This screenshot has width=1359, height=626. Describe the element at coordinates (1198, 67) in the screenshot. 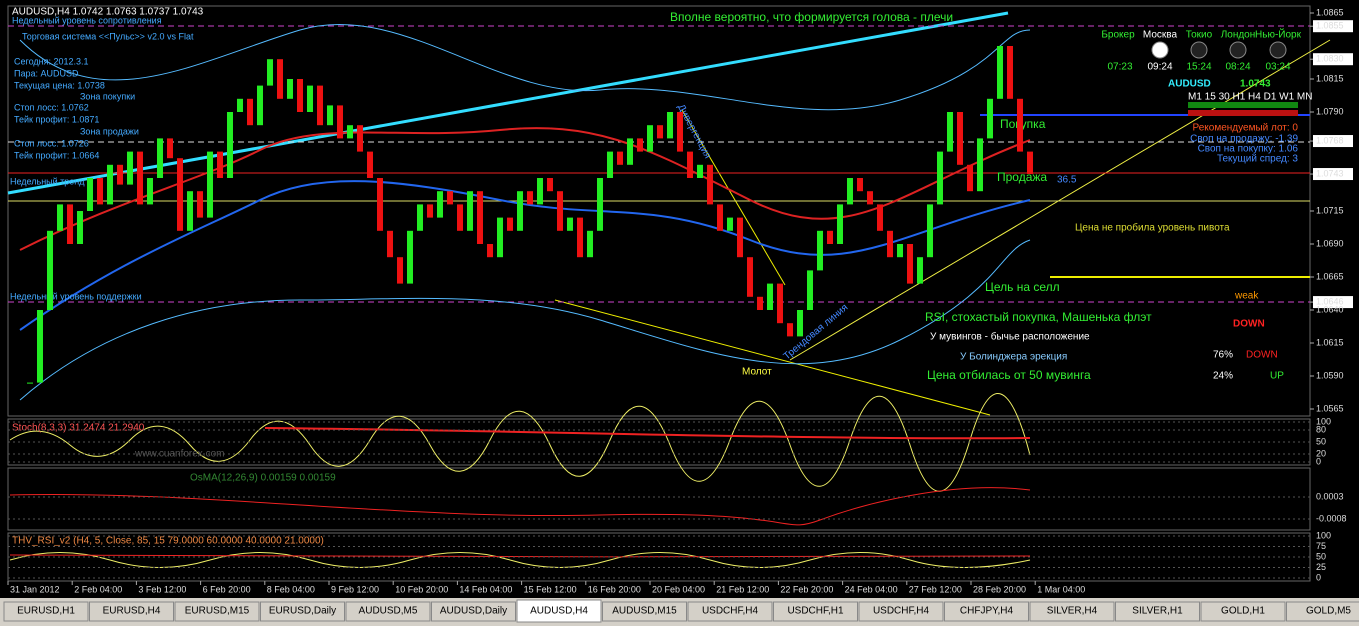

I see `clock-time: 15:24` at that location.